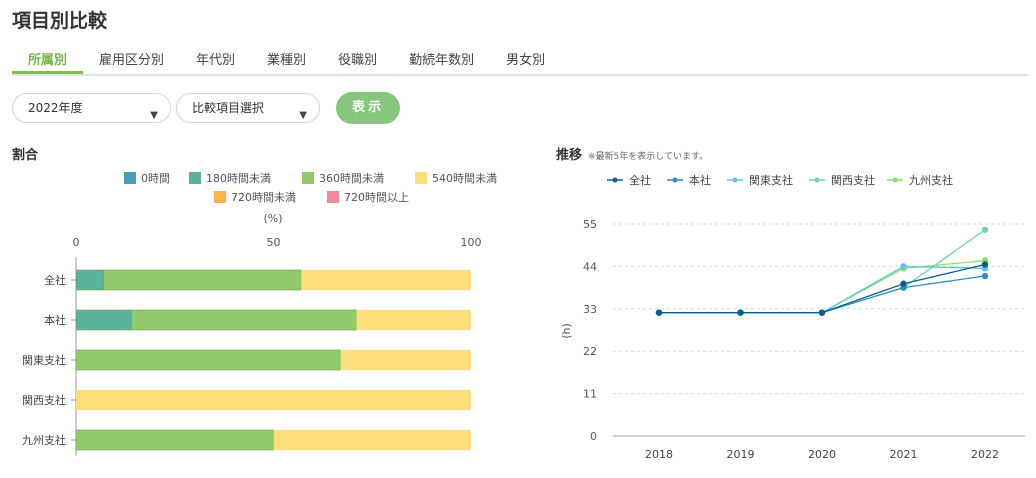 The image size is (1036, 478). I want to click on y-tick-label: 33, so click(590, 309).